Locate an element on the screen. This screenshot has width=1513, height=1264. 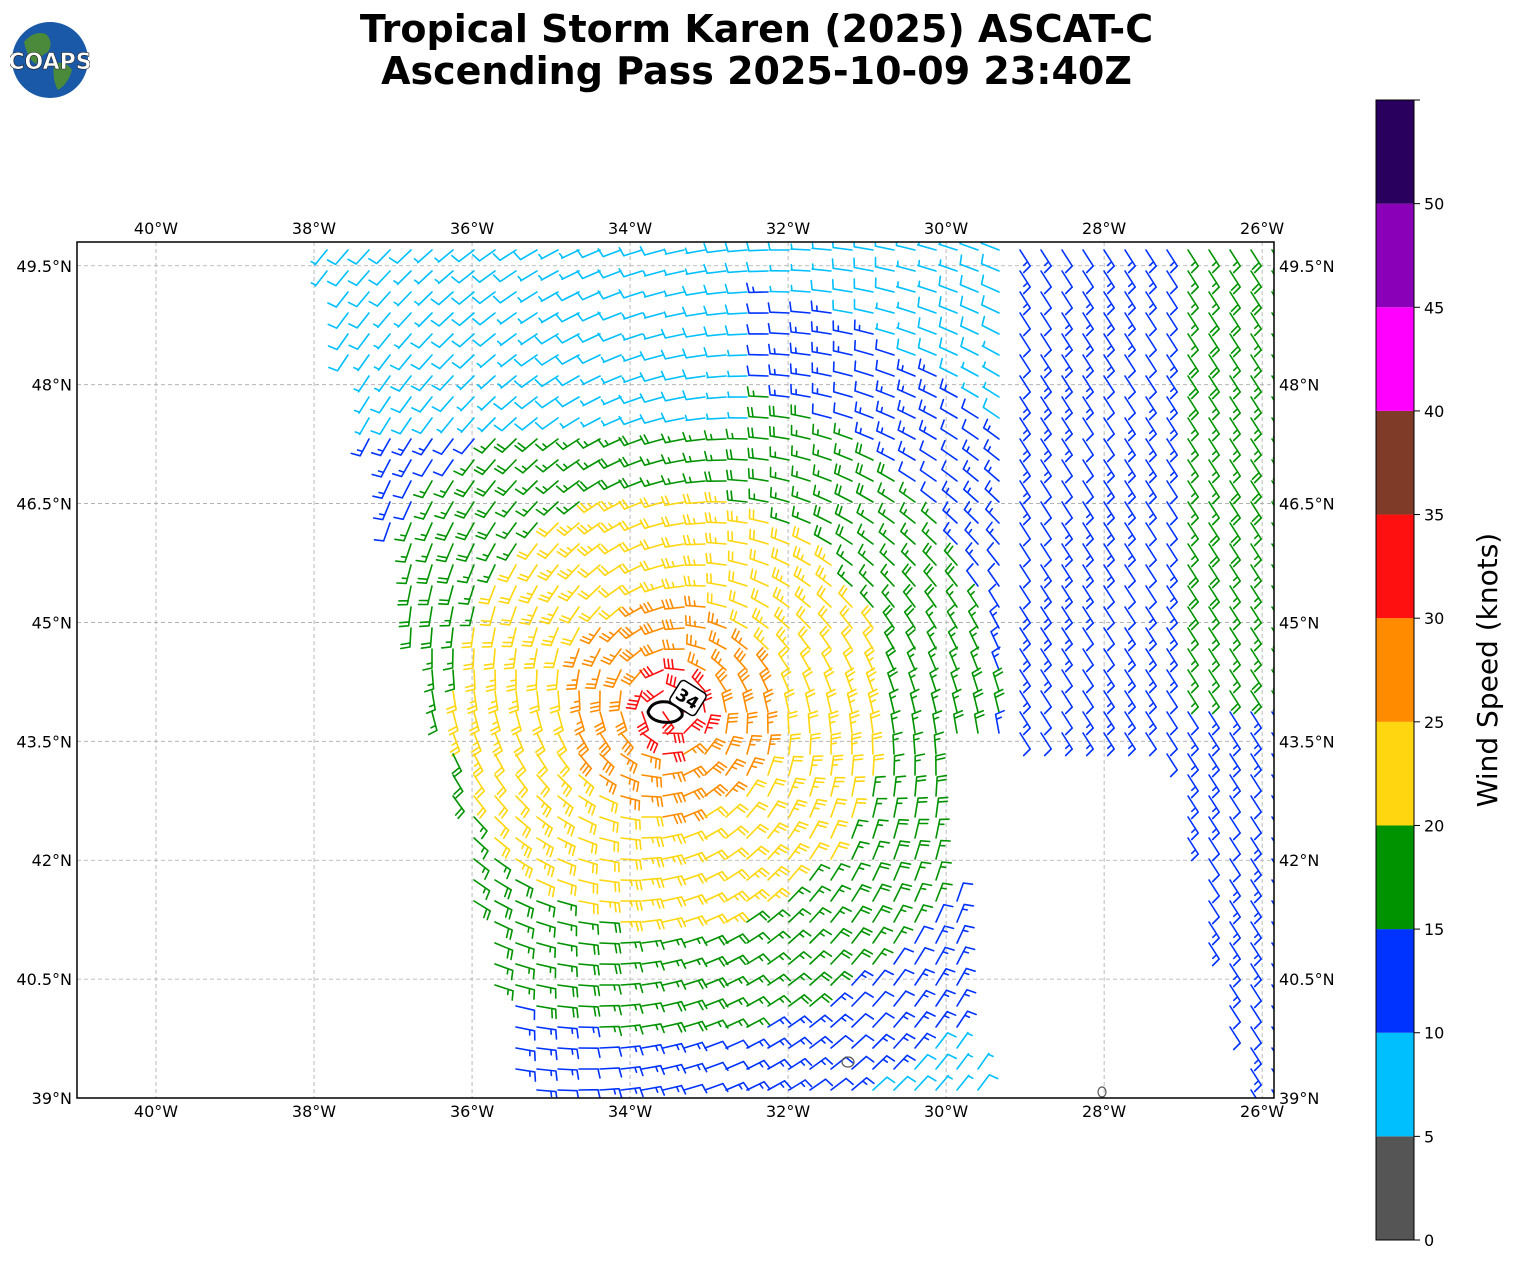
34kt-contour is located at coordinates (665, 712).